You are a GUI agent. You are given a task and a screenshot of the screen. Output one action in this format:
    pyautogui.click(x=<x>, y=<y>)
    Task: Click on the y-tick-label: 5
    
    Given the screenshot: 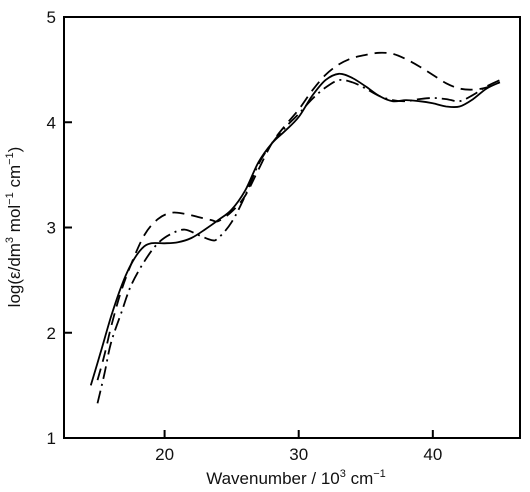 What is the action you would take?
    pyautogui.click(x=51, y=17)
    